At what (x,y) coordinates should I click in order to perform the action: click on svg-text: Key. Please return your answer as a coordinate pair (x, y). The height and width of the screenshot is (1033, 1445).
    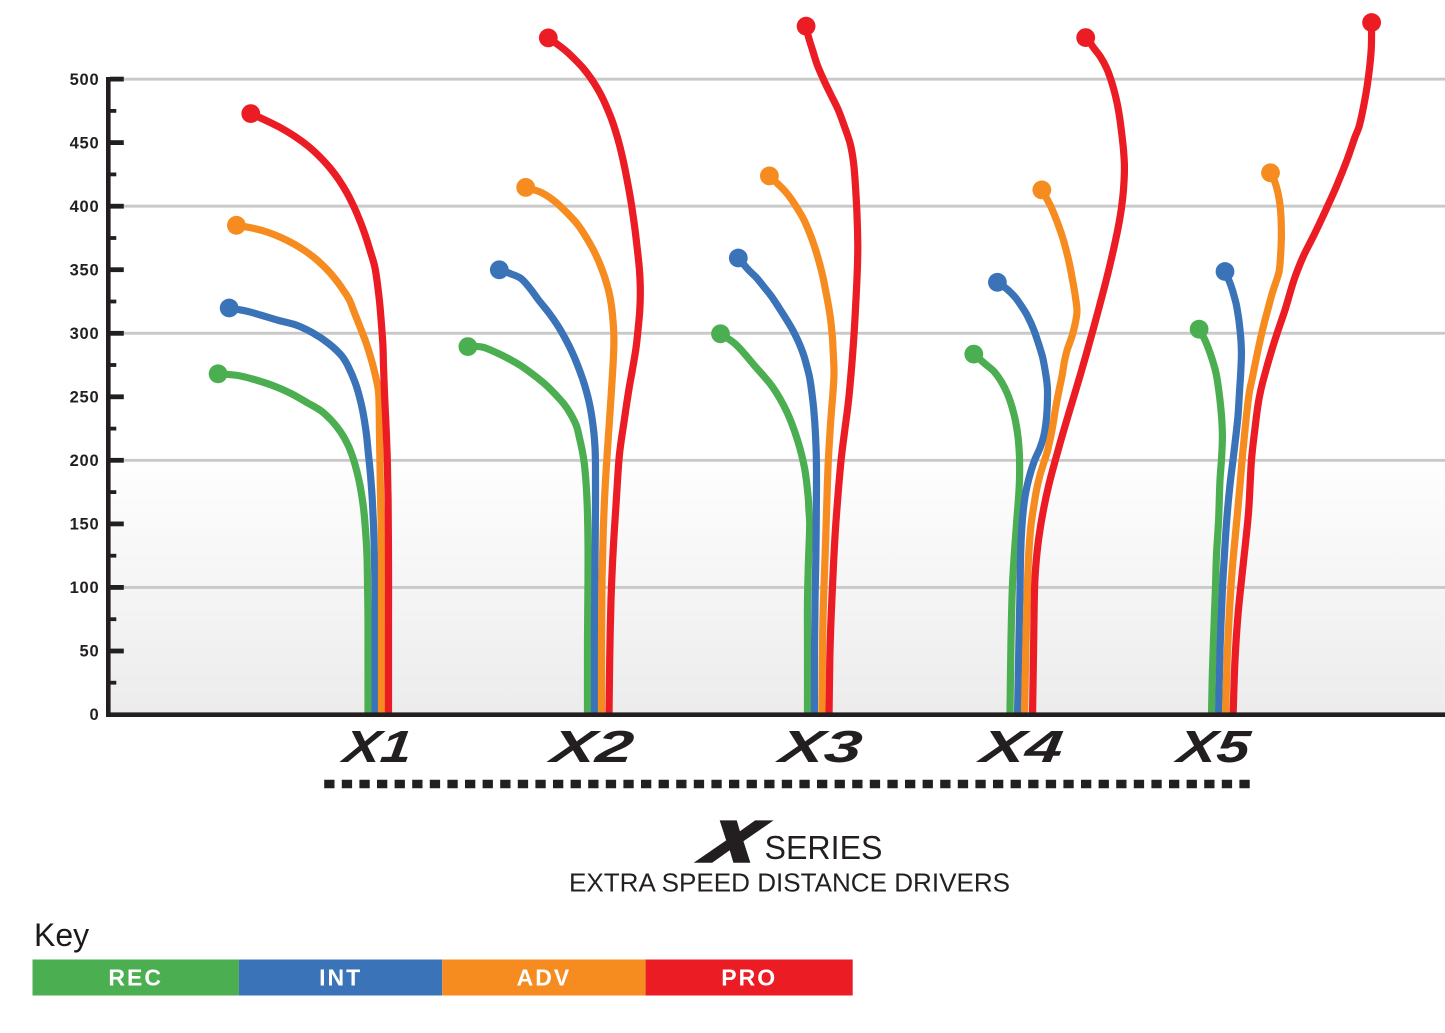
    Looking at the image, I should click on (61, 935).